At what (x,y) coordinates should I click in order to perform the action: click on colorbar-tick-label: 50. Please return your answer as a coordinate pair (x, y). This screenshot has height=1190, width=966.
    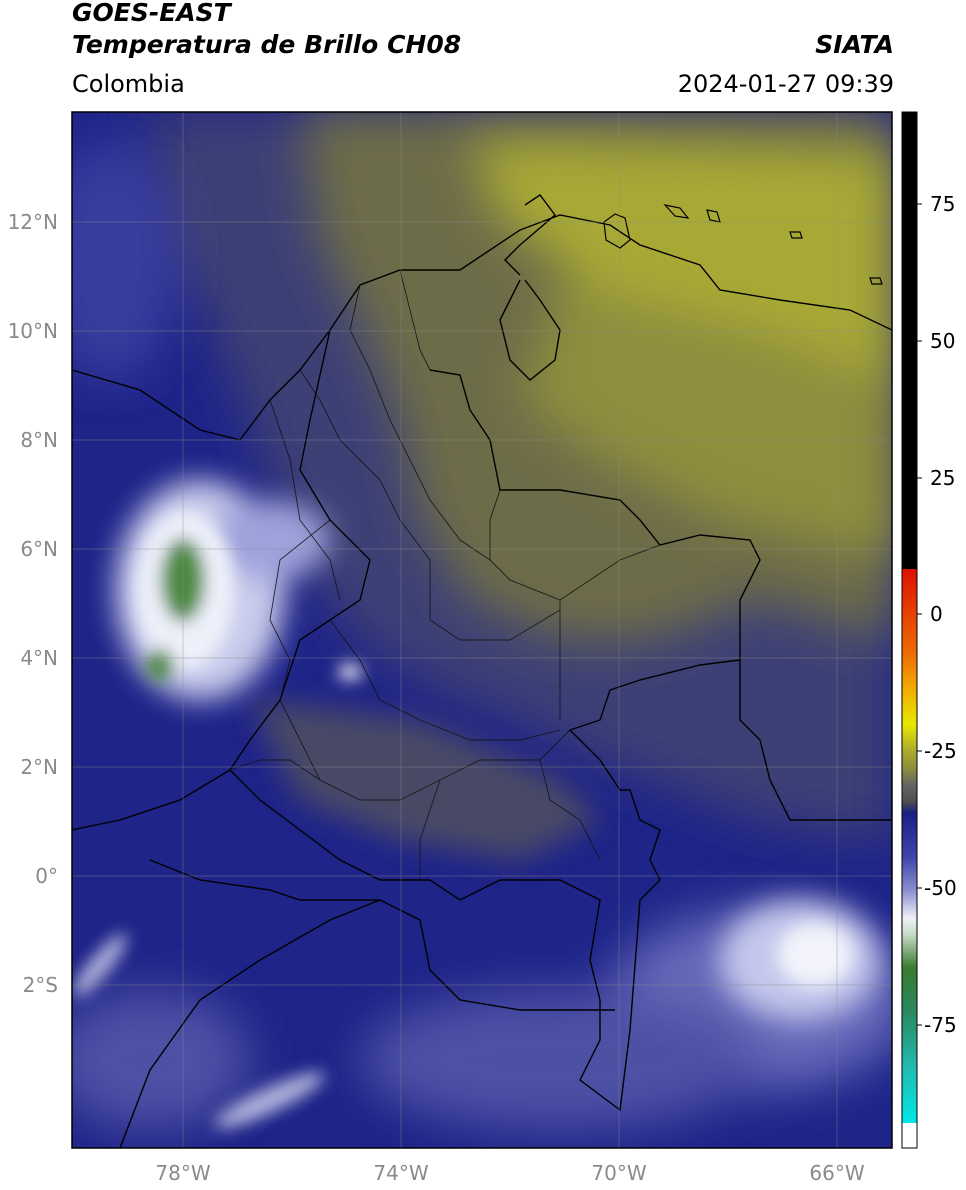
    Looking at the image, I should click on (942, 341).